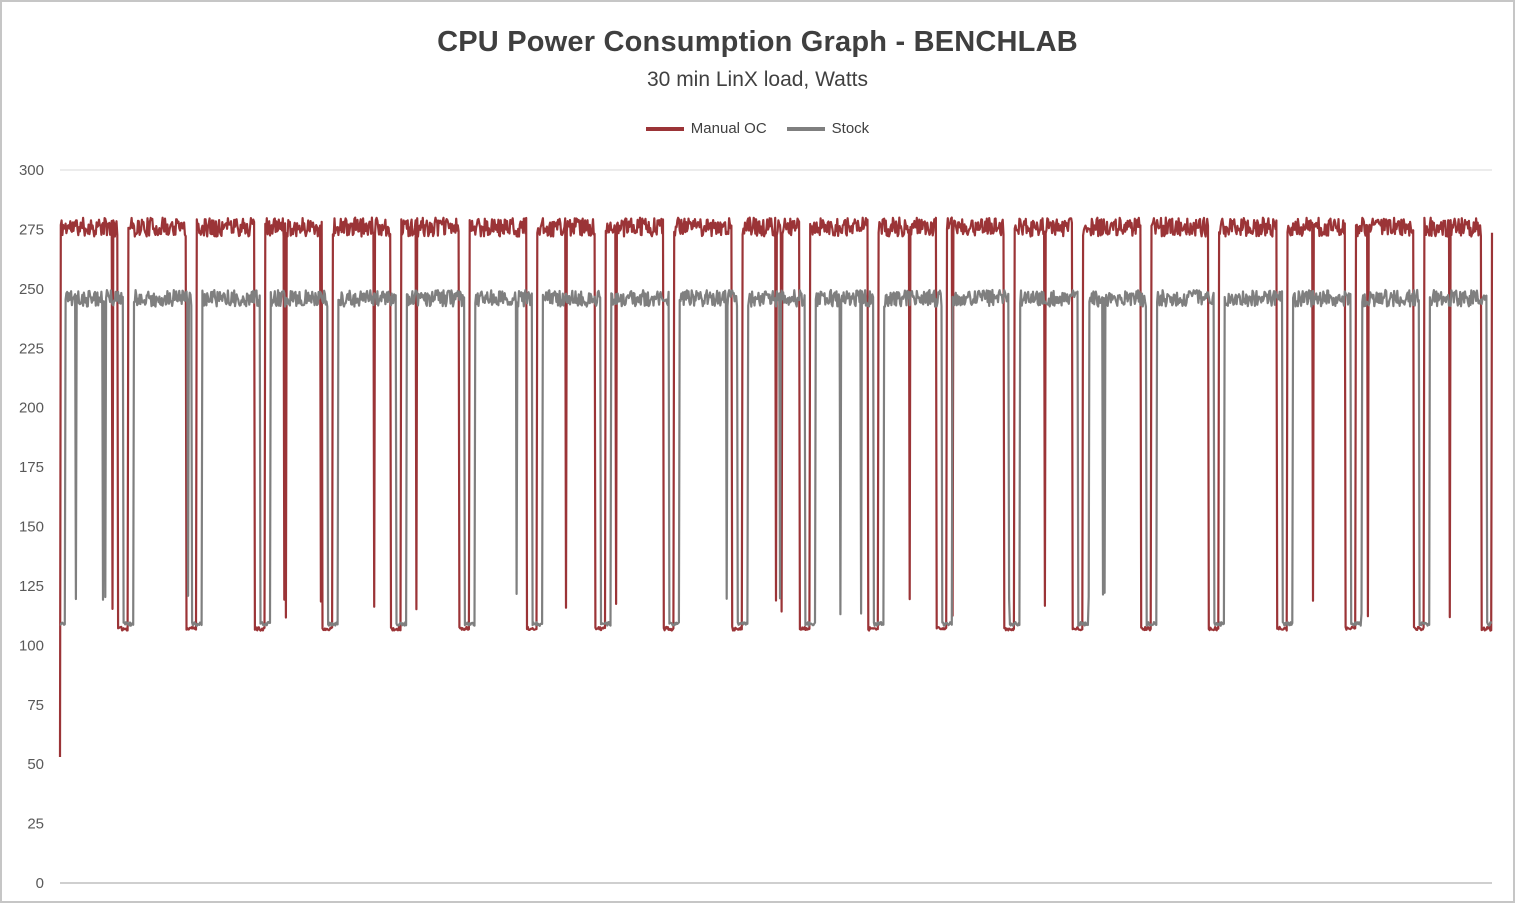  Describe the element at coordinates (31, 170) in the screenshot. I see `y-tick-label: 300` at that location.